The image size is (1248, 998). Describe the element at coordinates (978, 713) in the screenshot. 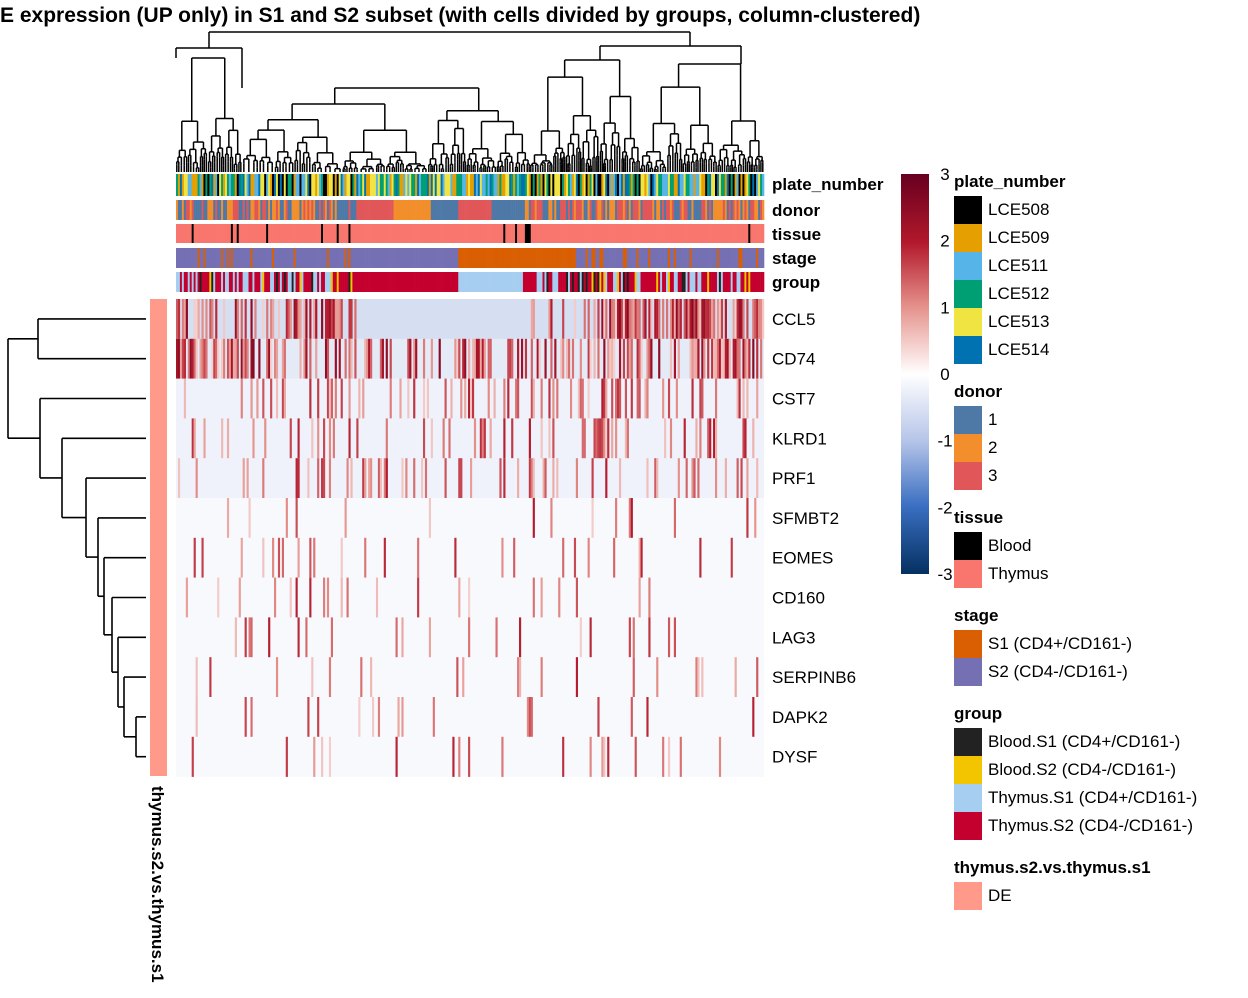

I see `legend-title: group` at that location.